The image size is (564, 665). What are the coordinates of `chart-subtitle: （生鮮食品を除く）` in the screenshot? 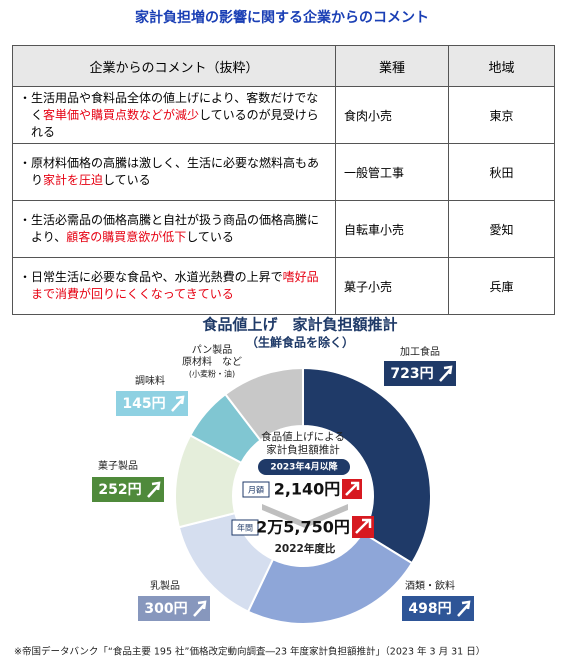 It's located at (300, 342).